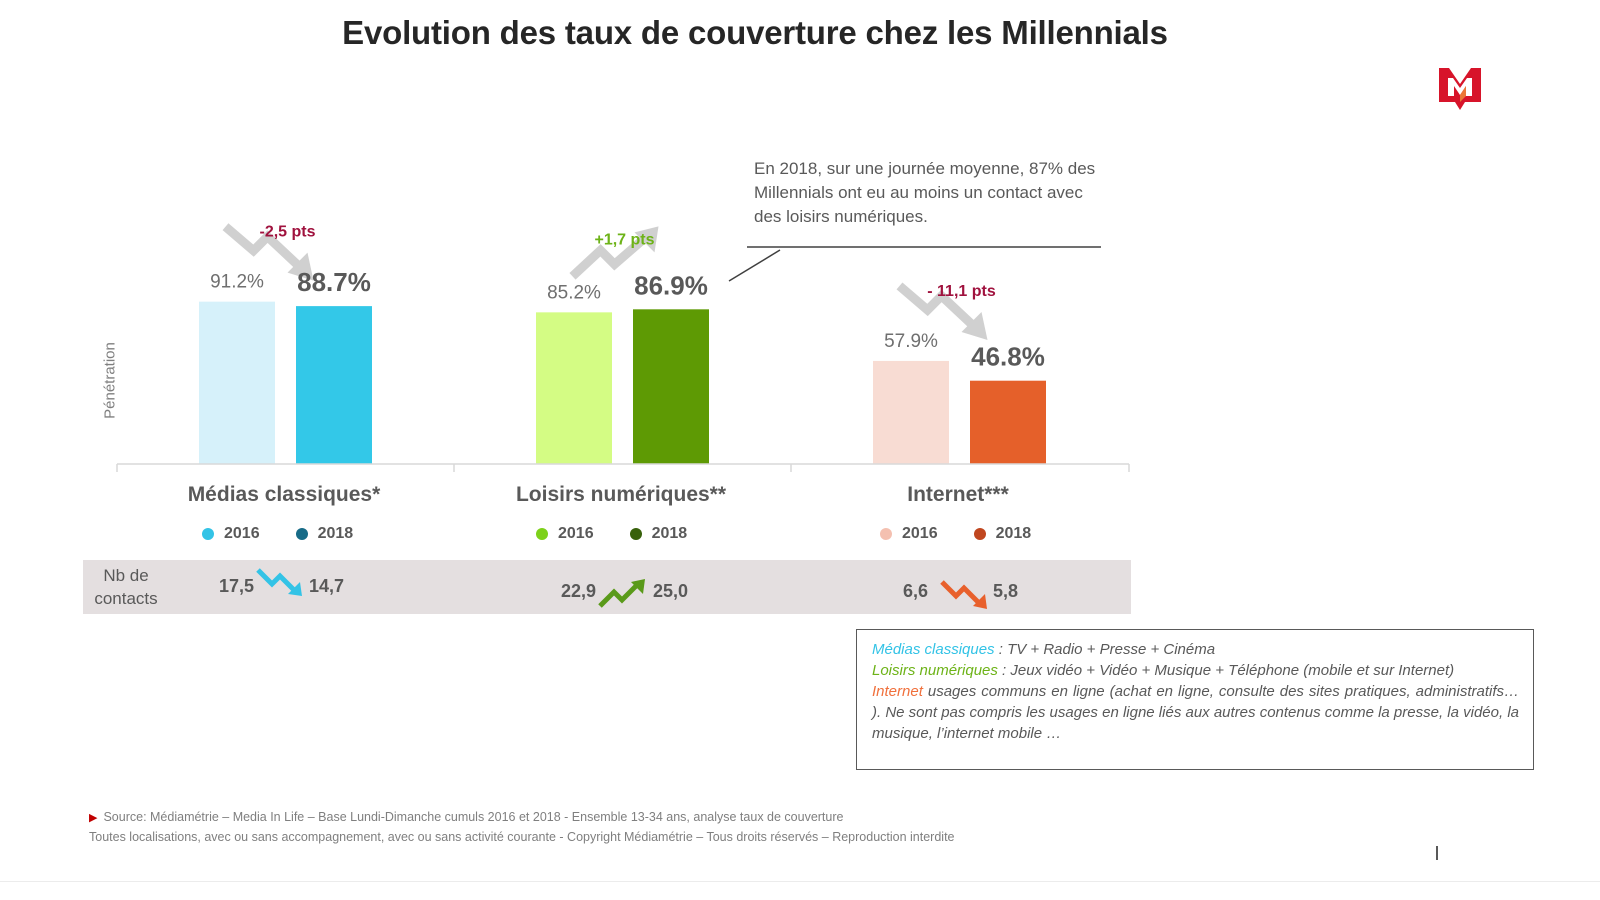 The height and width of the screenshot is (900, 1600). I want to click on bar-value-label: 88.7%, so click(334, 282).